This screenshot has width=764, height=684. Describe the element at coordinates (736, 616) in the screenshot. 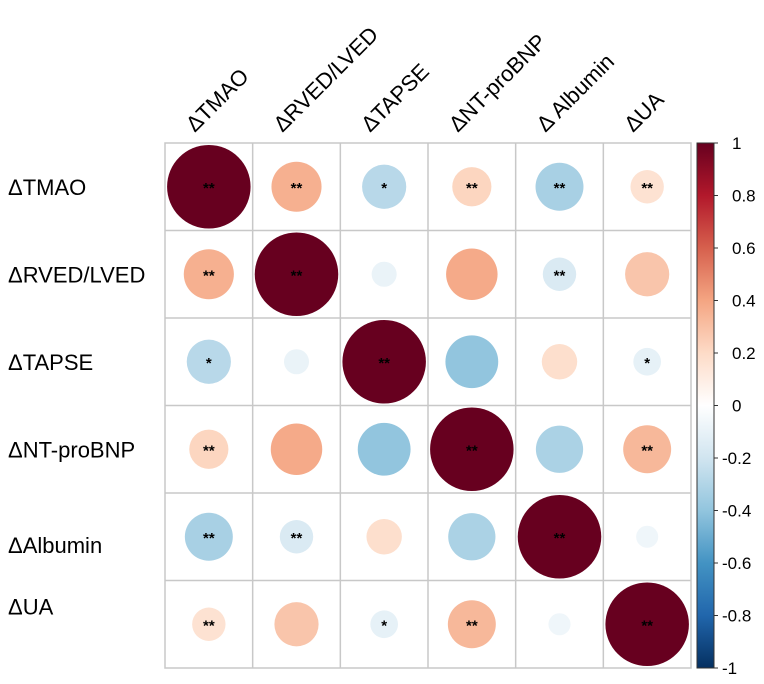

I see `colorbar-tick-label: -0.8` at that location.